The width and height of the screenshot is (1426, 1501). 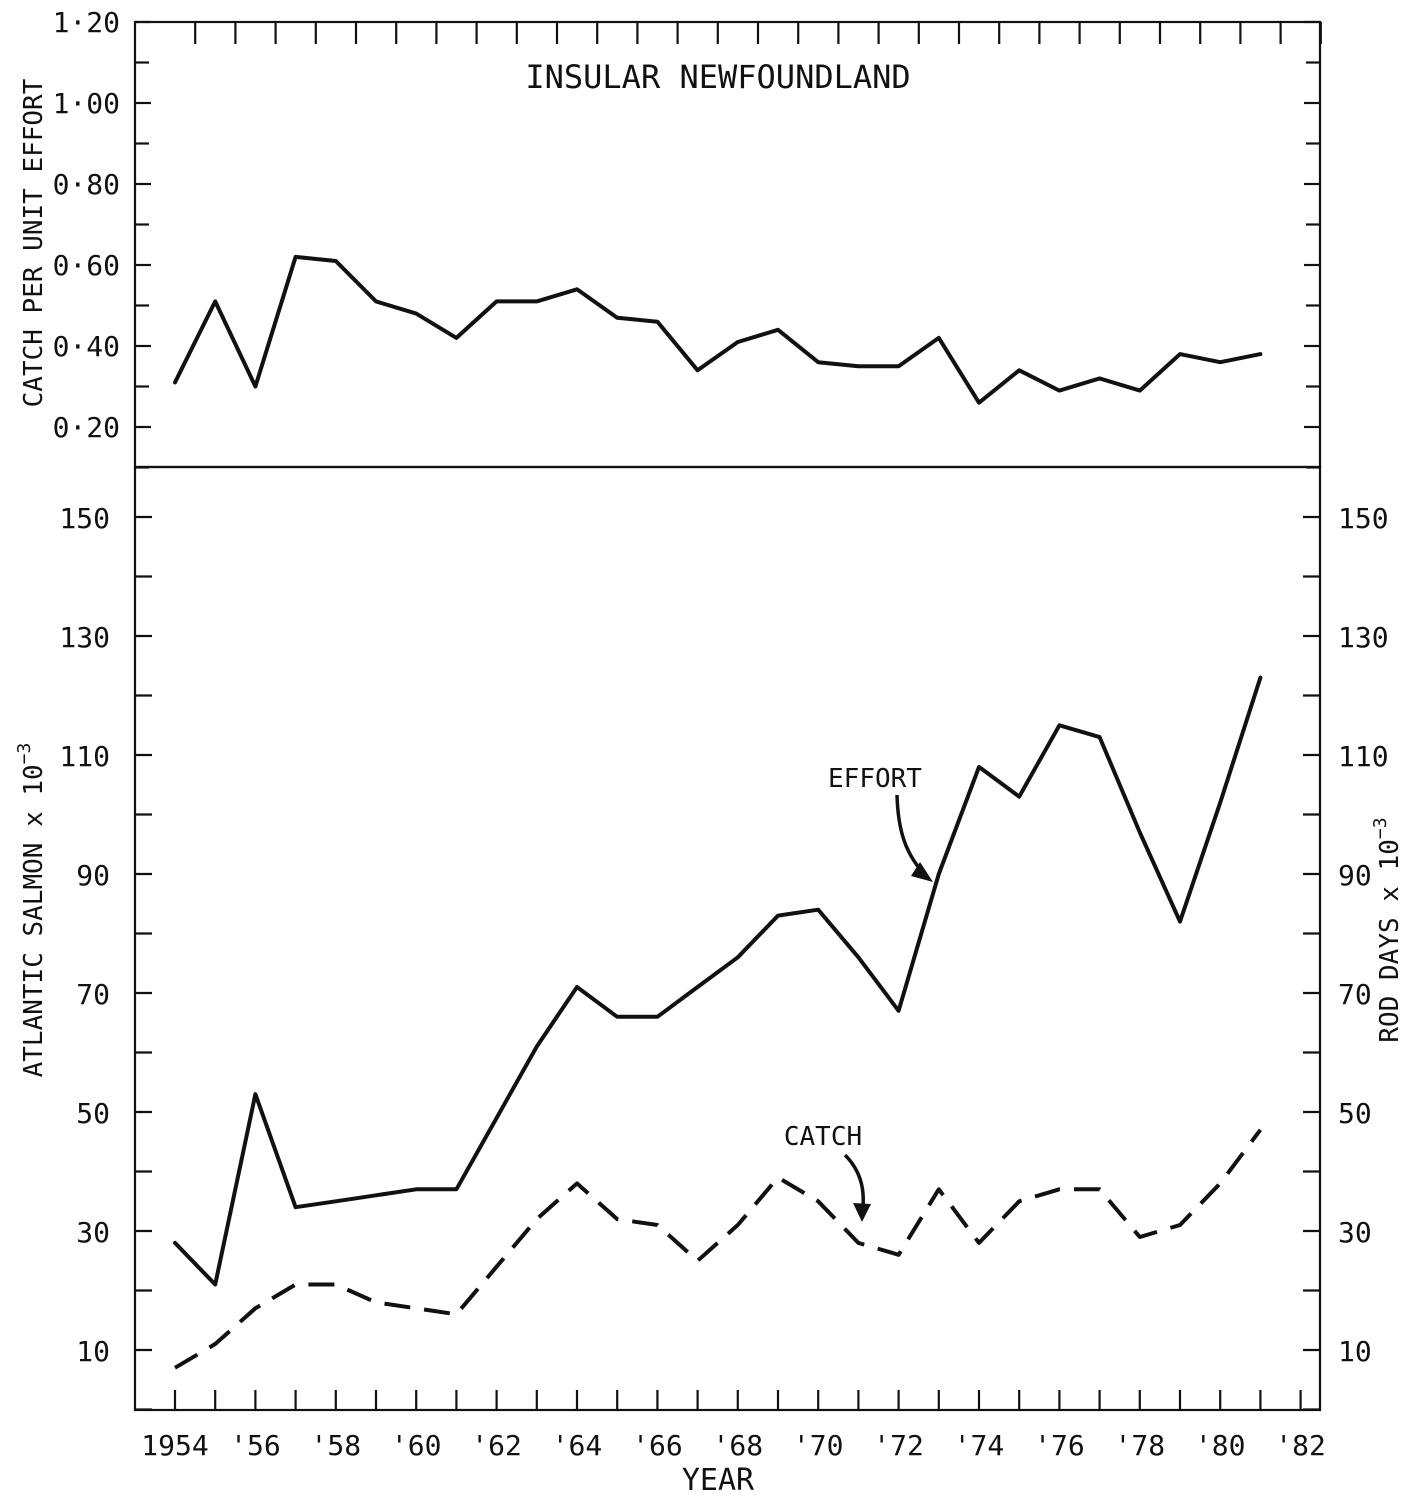 What do you see at coordinates (1355, 994) in the screenshot?
I see `right-y-tick-label: 70` at bounding box center [1355, 994].